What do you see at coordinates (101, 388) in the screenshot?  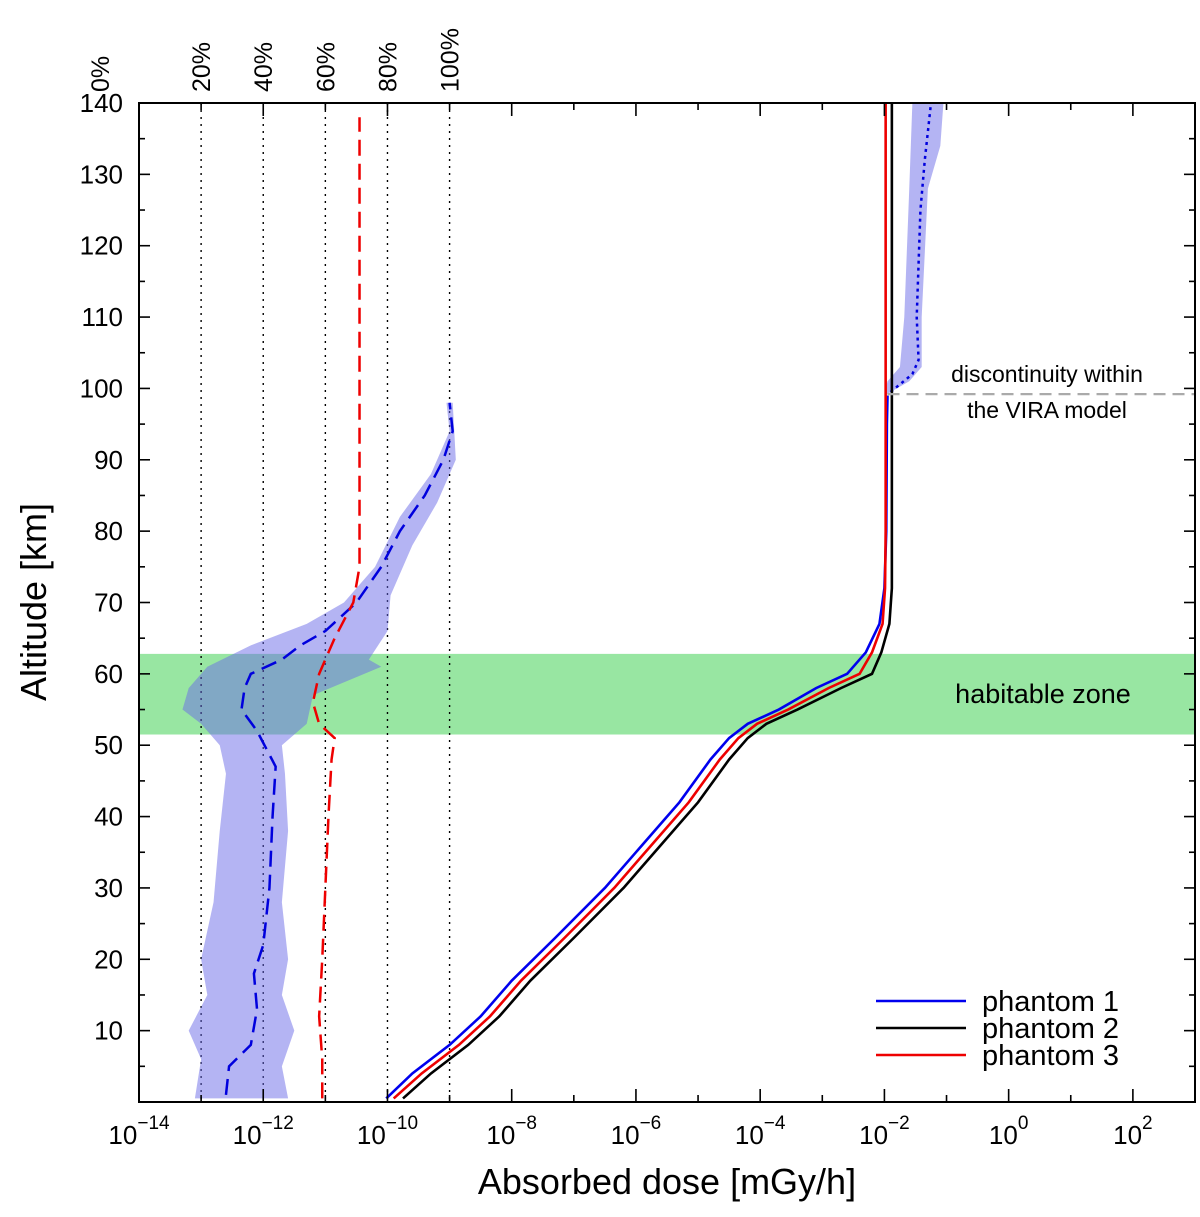 I see `y-tick-label: 100` at bounding box center [101, 388].